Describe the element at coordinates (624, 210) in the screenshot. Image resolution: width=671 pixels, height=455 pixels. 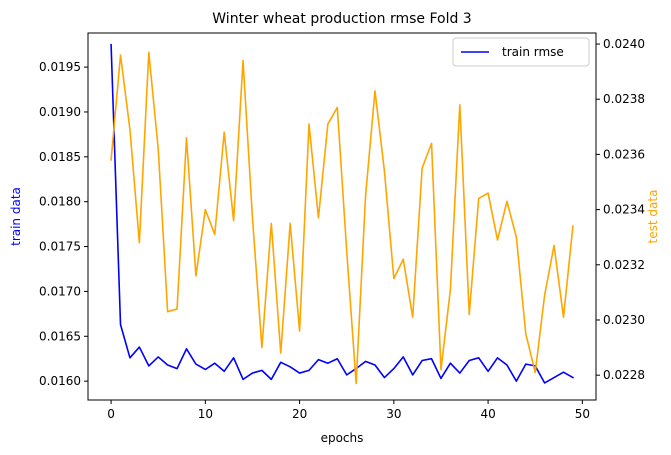
I see `y-right-tick-label: 0.0234` at that location.